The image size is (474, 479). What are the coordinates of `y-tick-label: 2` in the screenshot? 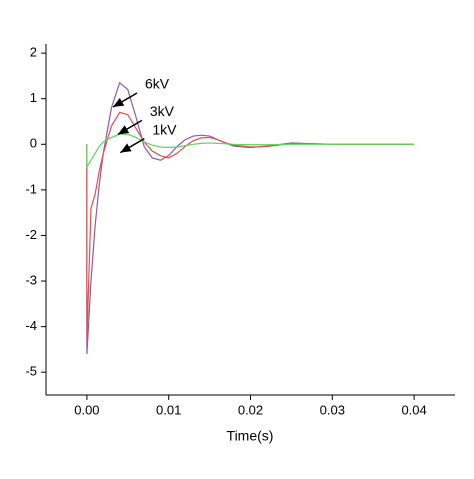 It's located at (33, 52).